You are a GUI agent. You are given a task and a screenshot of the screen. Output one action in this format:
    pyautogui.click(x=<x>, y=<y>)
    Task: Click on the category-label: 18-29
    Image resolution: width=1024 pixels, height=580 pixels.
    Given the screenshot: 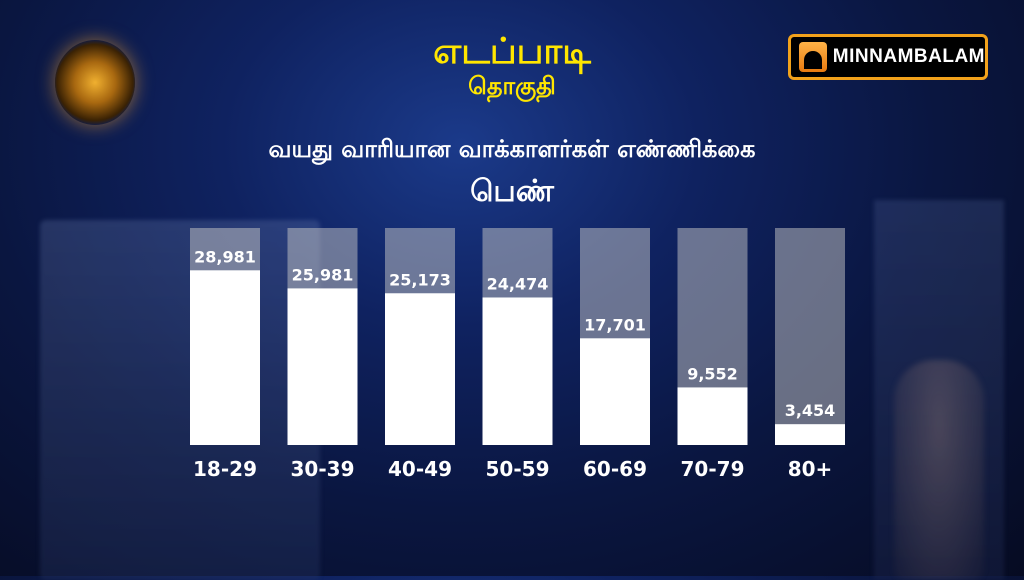 What is the action you would take?
    pyautogui.click(x=225, y=469)
    